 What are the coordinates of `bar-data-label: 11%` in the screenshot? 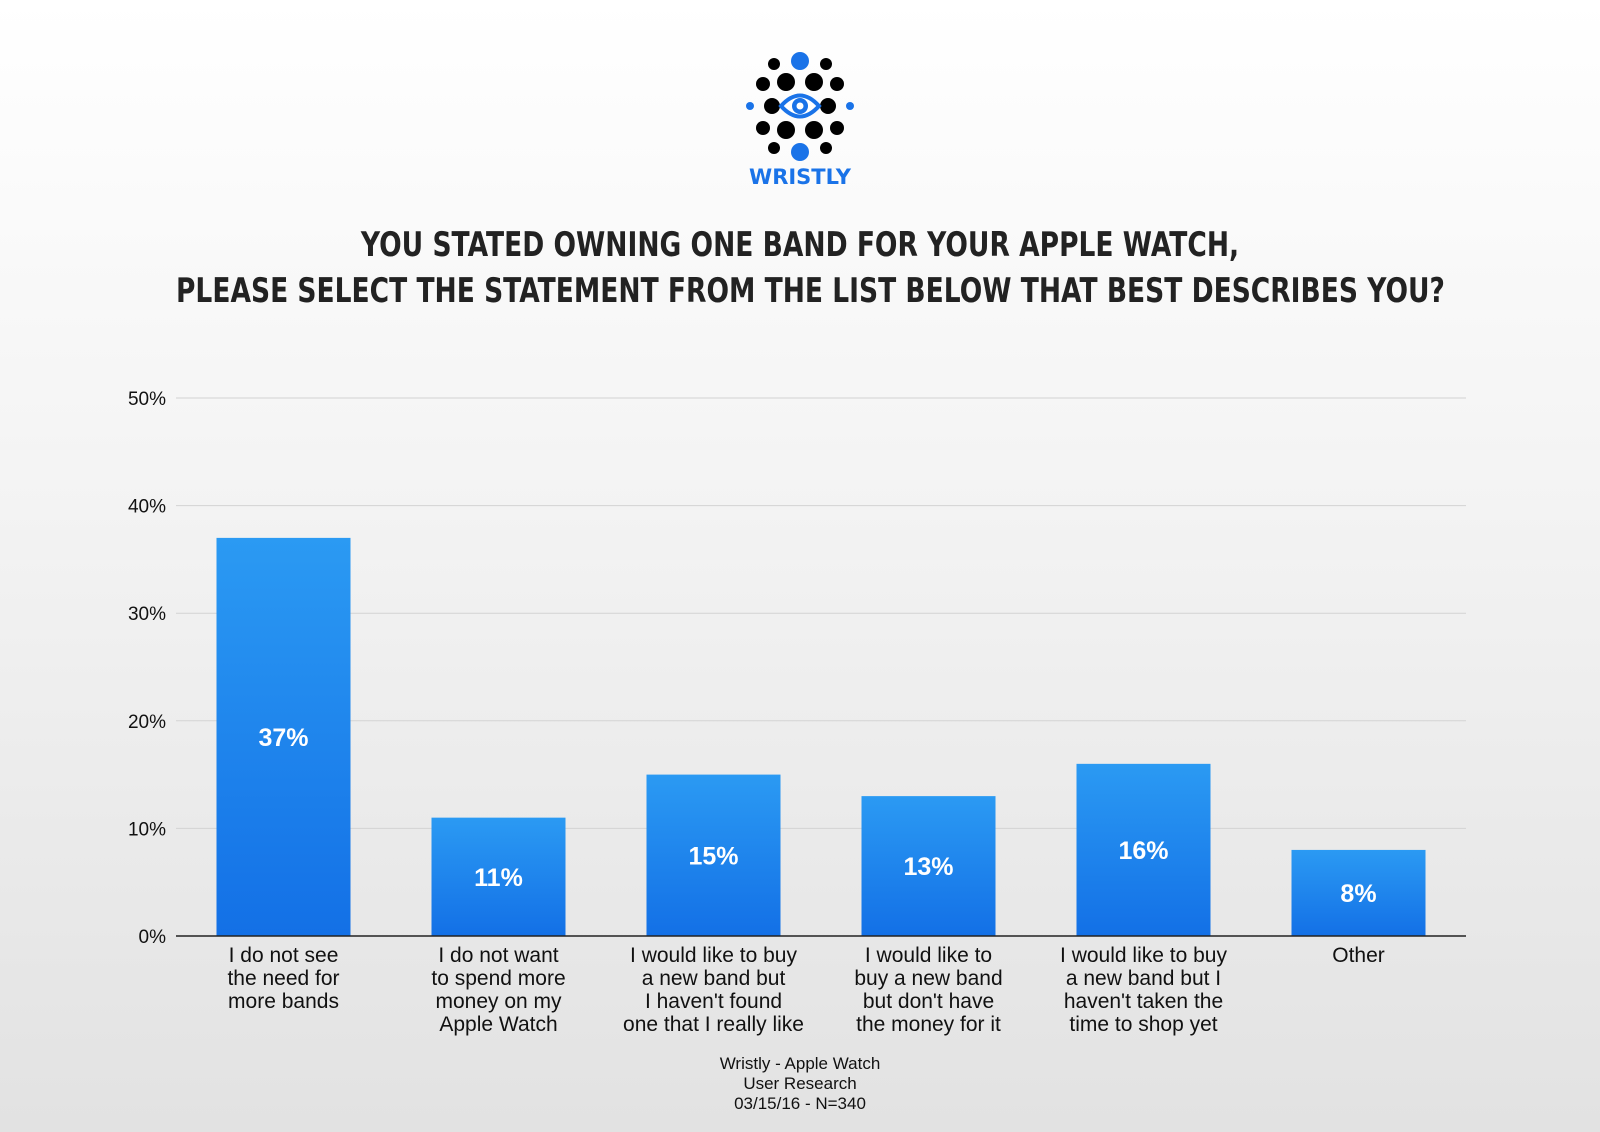 It's located at (498, 878).